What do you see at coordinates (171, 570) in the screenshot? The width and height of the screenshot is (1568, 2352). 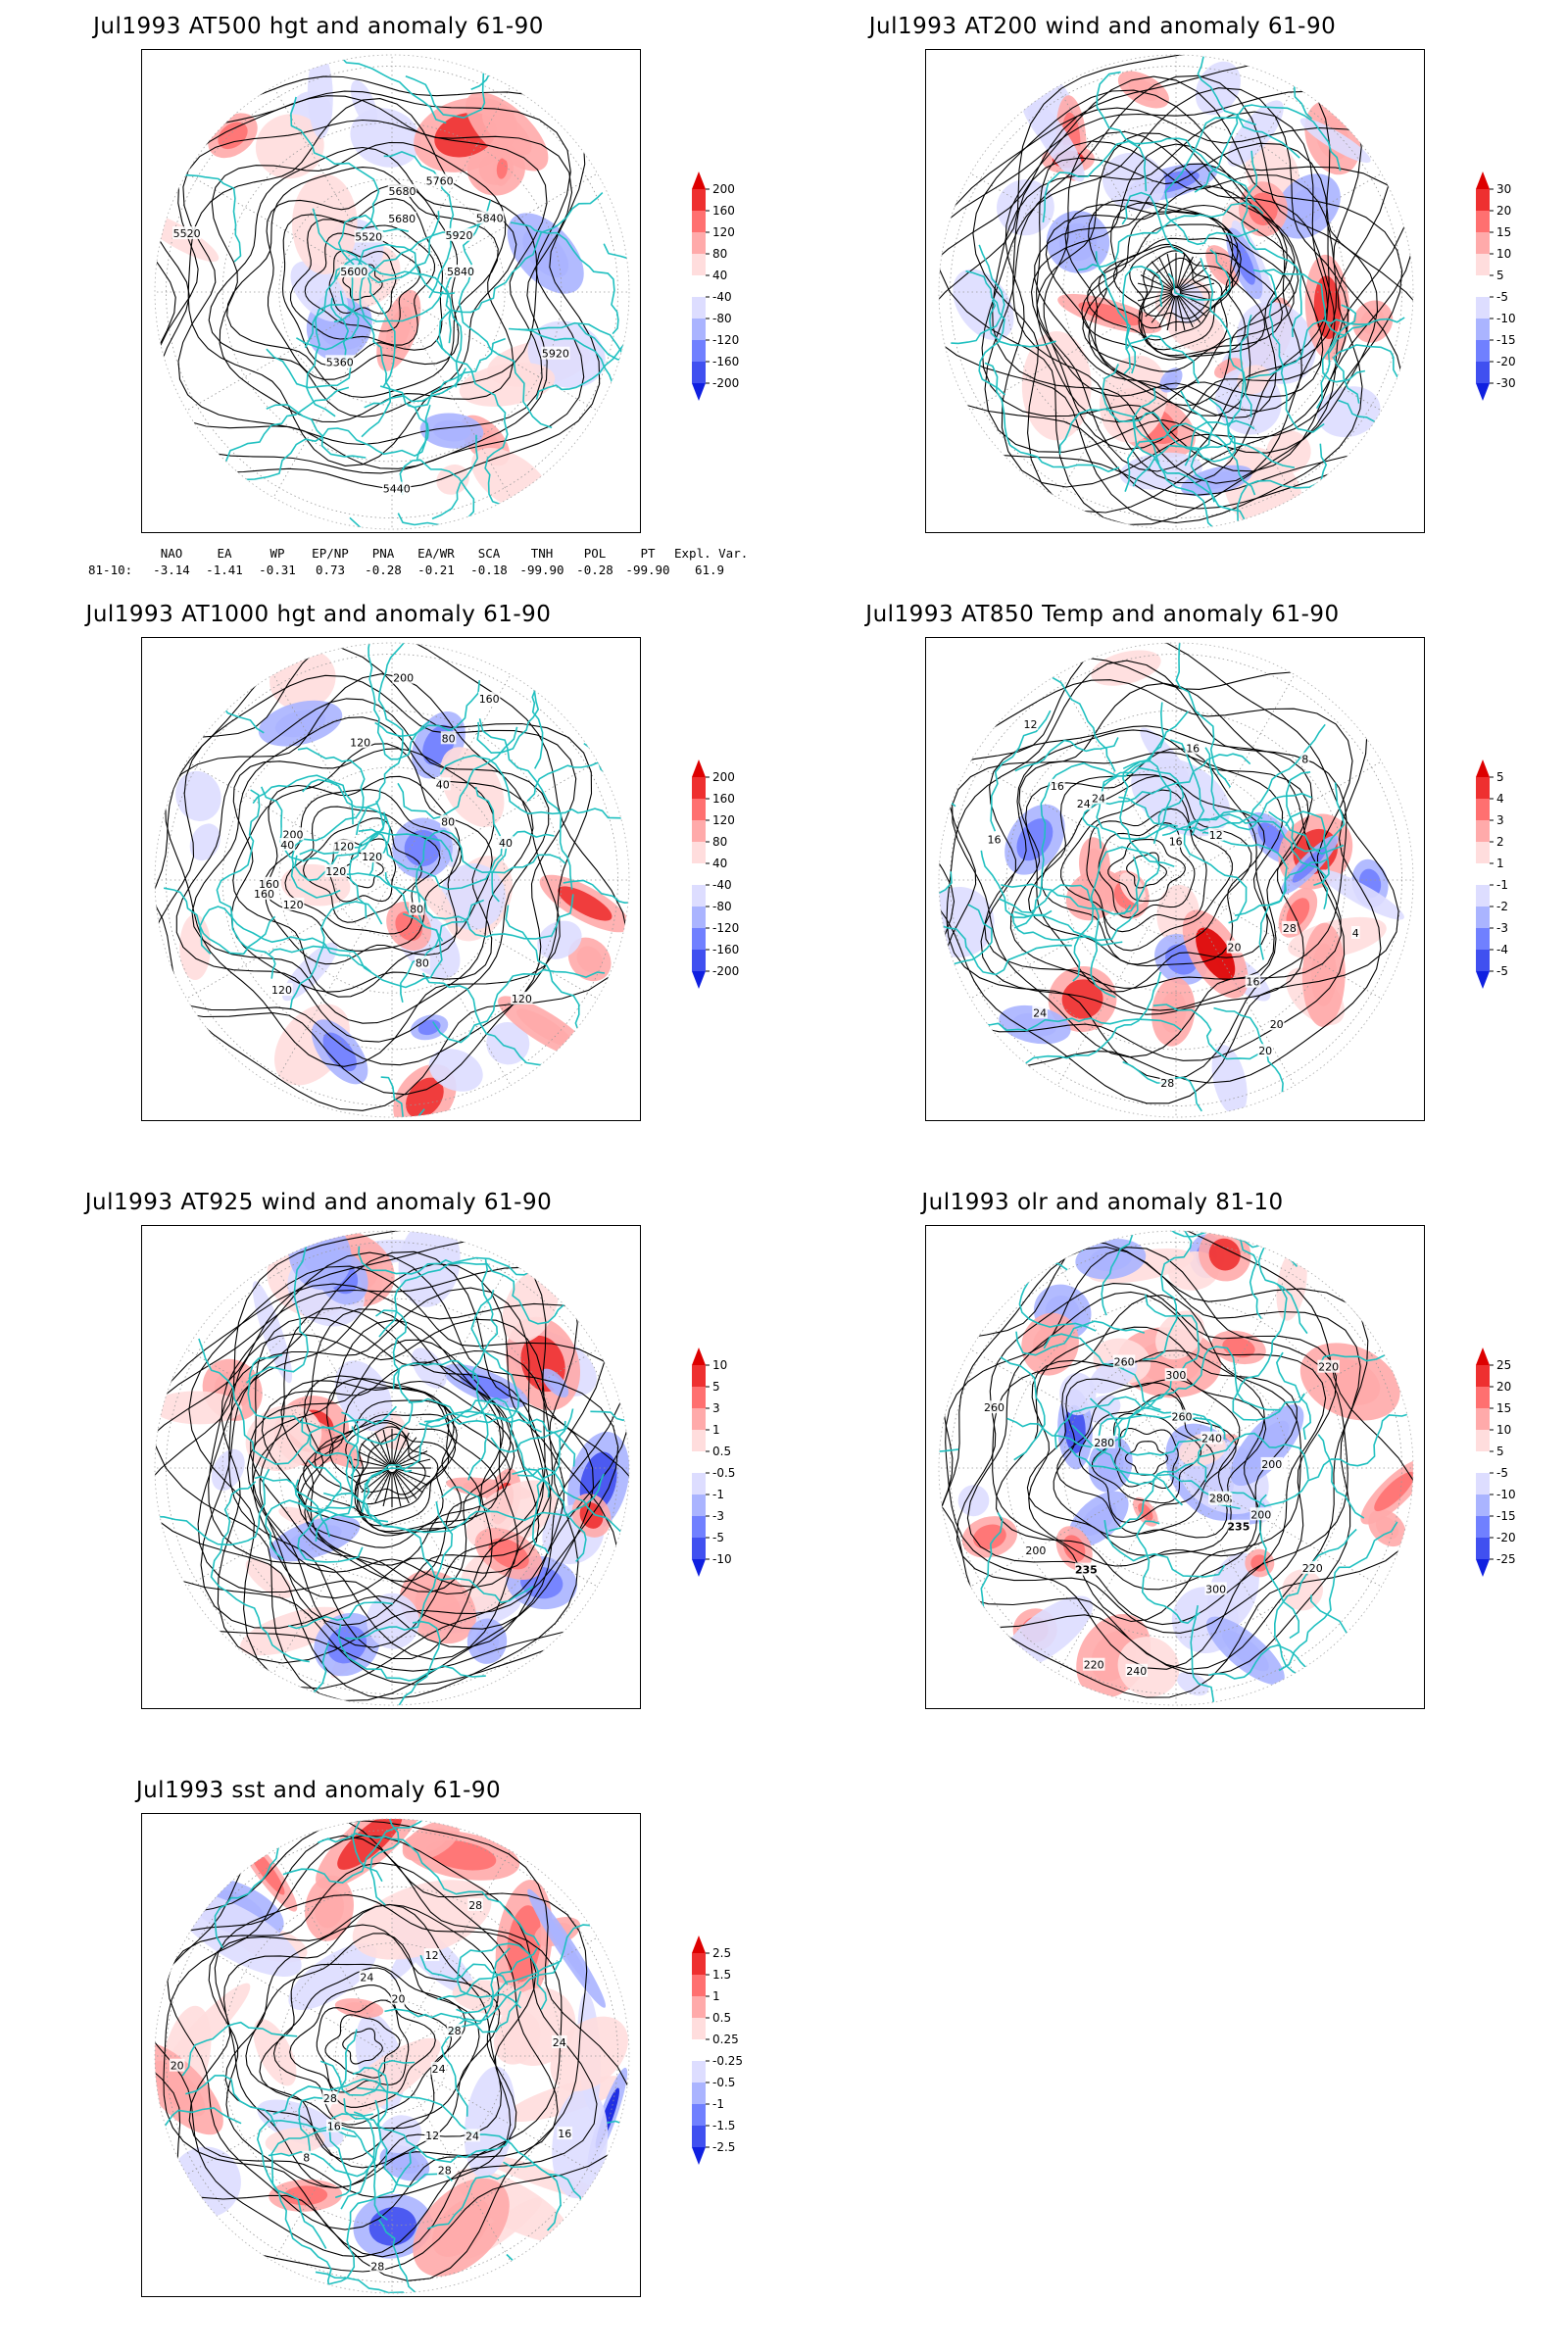 I see `teleconnection-value: -3.14` at bounding box center [171, 570].